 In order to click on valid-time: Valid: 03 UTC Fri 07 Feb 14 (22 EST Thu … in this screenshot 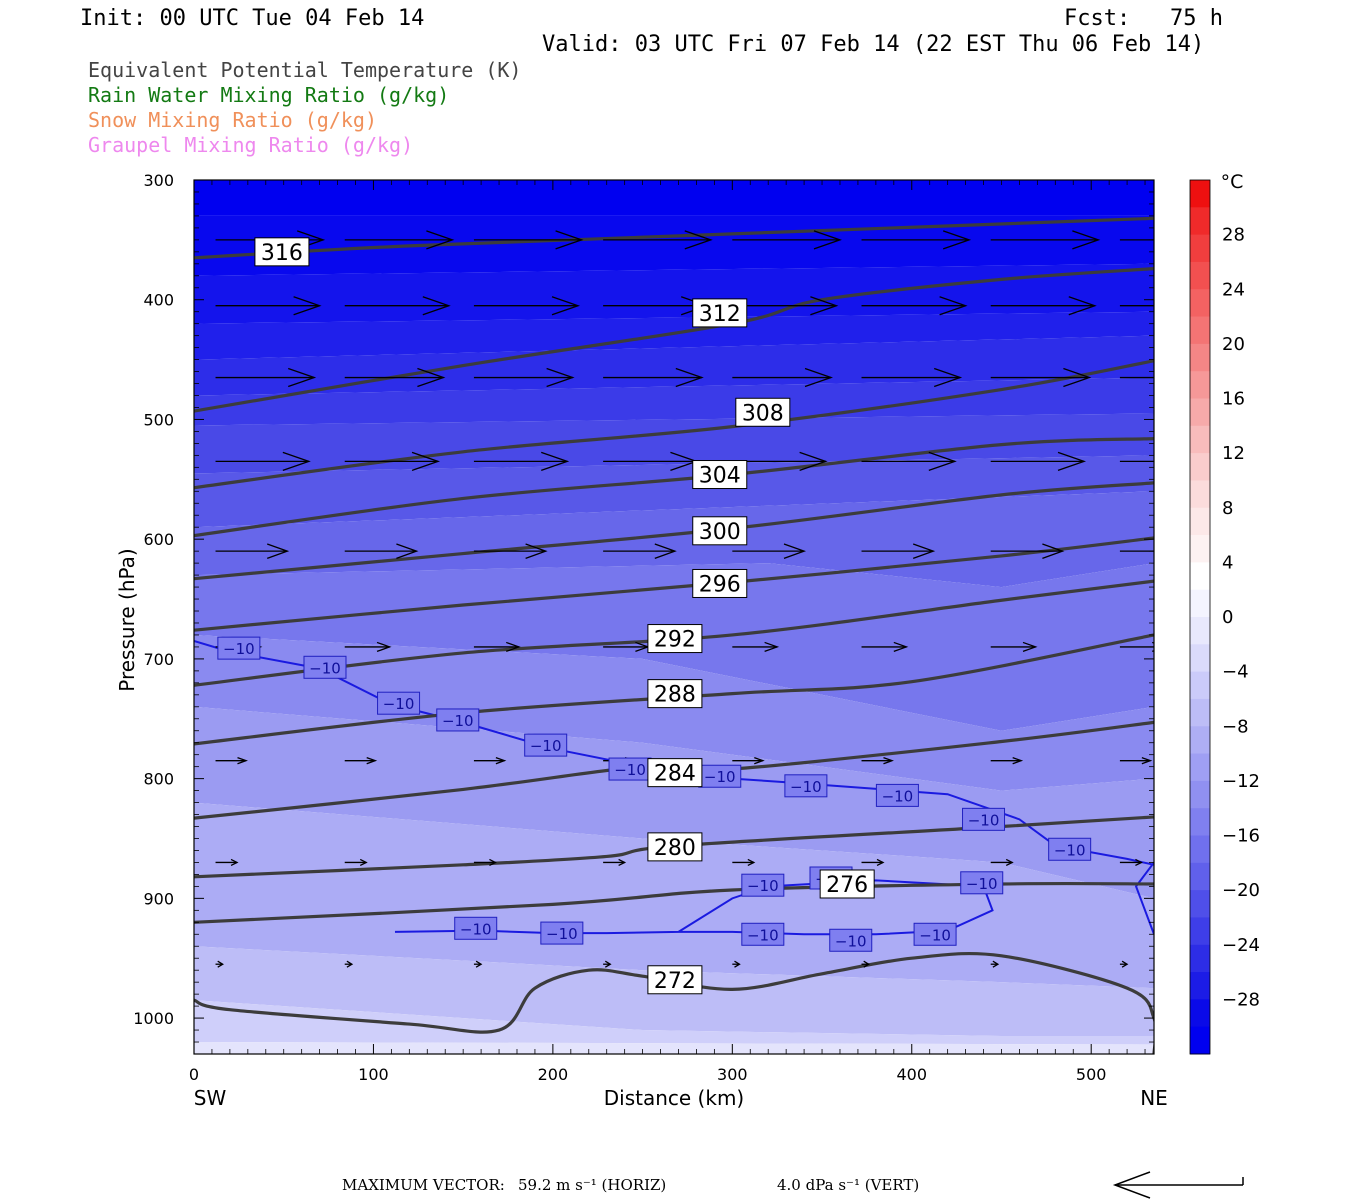, I will do `click(873, 44)`.